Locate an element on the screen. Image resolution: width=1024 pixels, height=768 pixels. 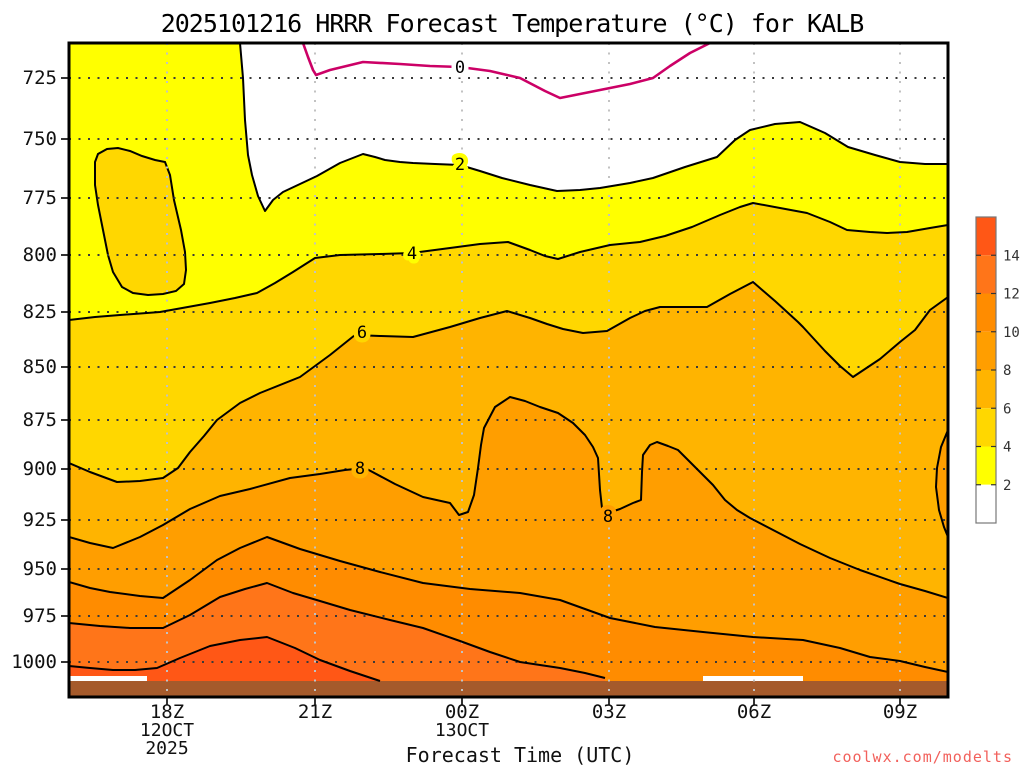
x-tick-label: 00Z is located at coordinates (462, 712).